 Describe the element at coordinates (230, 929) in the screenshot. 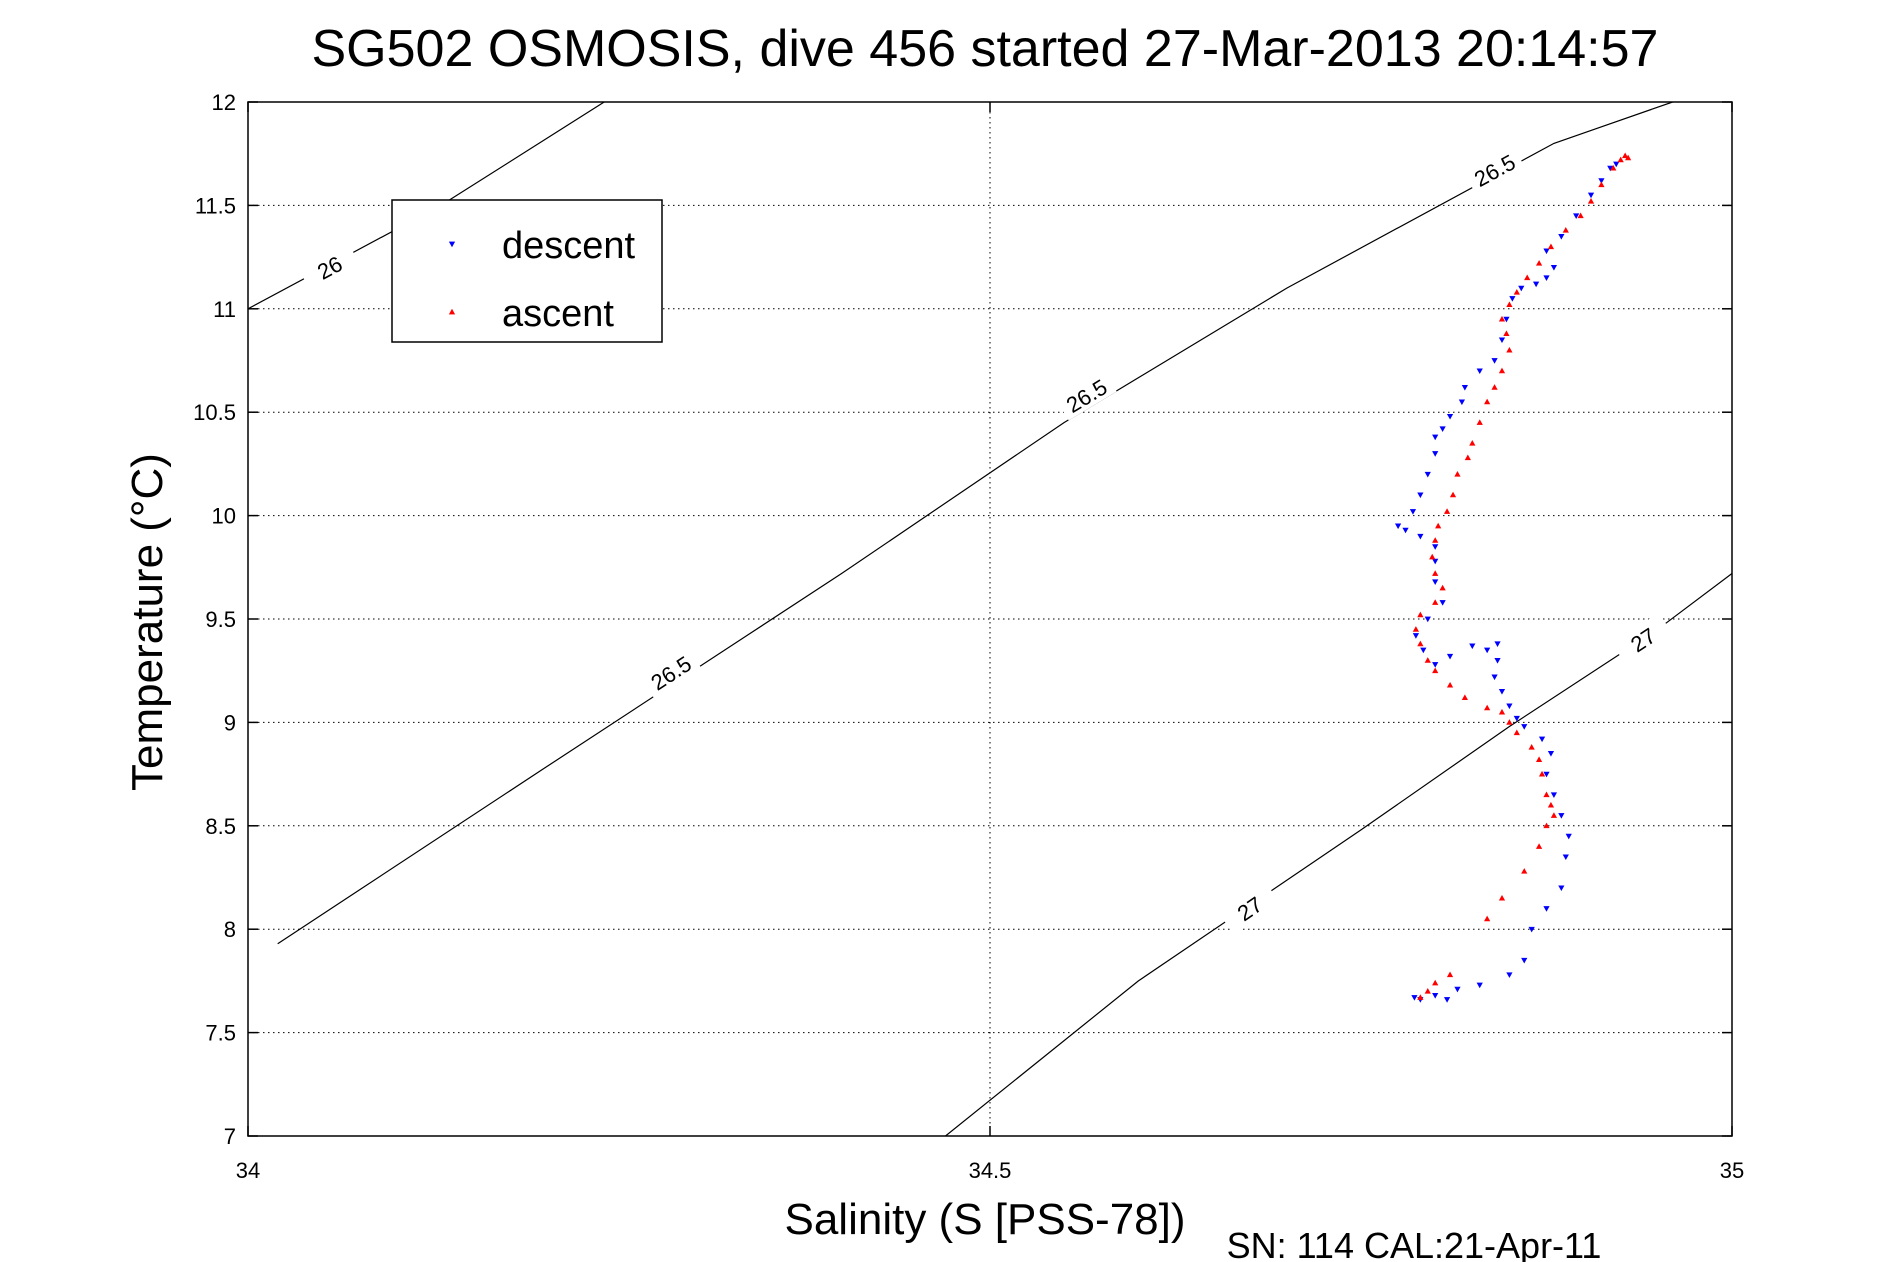

I see `y-tick-label: 8` at that location.